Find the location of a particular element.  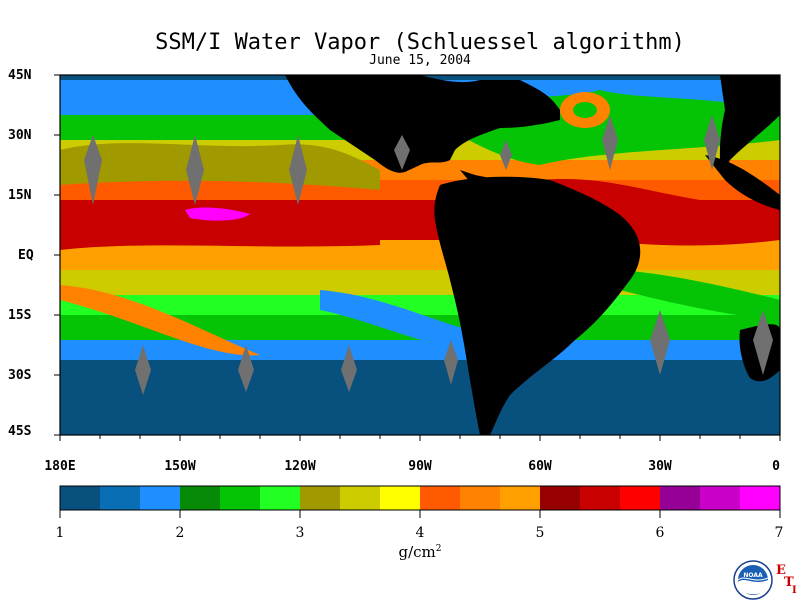

colorbar-tick-7: 7 is located at coordinates (779, 533).